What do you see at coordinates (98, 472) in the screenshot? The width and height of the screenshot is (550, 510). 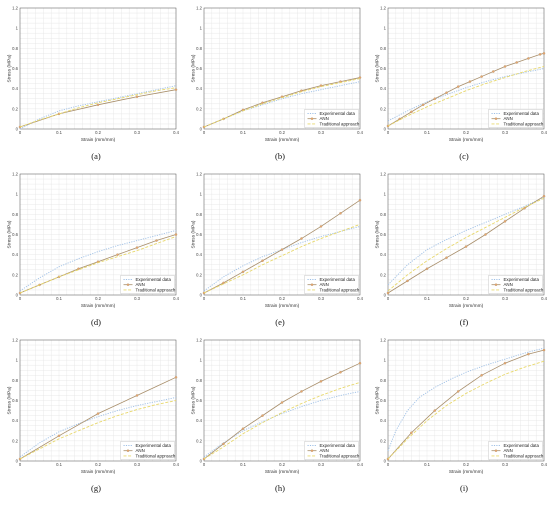 I see `x-axis-label: Strain (mm/mm)` at bounding box center [98, 472].